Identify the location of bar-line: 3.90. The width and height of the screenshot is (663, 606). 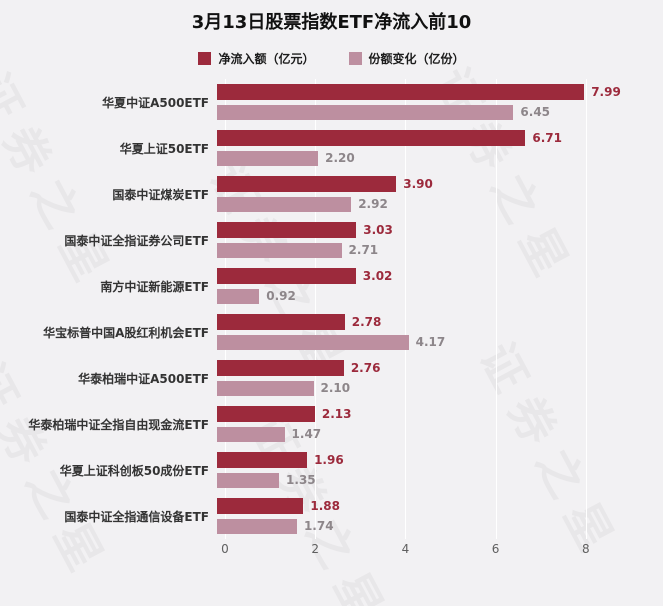
(433, 184).